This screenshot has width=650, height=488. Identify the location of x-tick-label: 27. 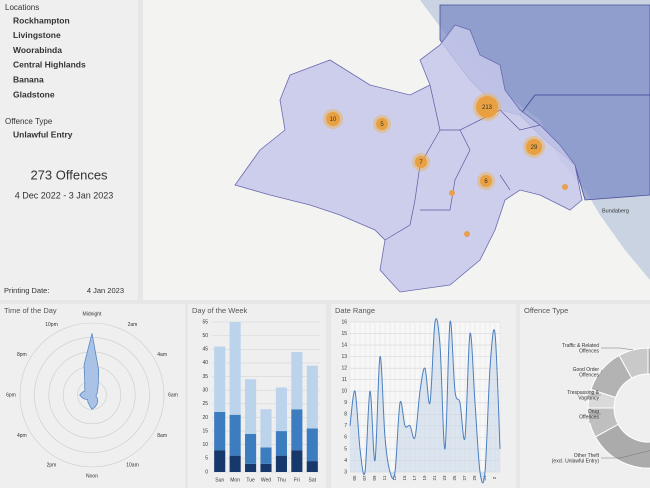
(464, 478).